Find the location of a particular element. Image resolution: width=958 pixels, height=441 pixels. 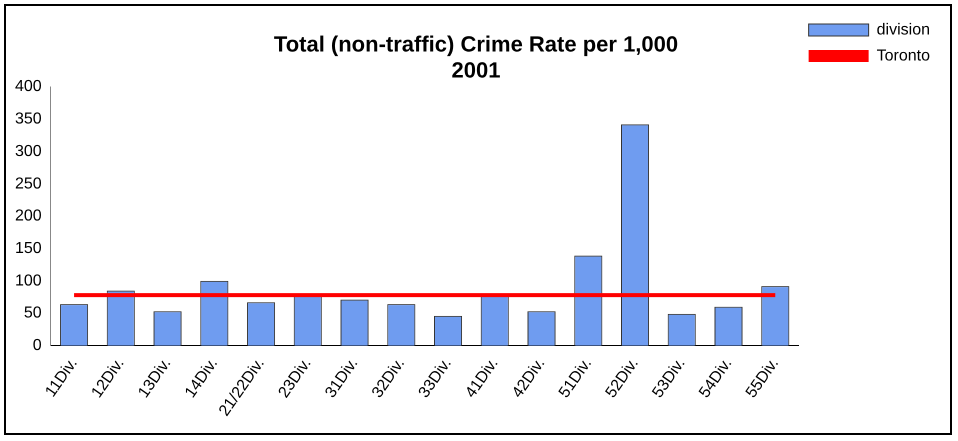

y-tick-label: 400 is located at coordinates (28, 87).